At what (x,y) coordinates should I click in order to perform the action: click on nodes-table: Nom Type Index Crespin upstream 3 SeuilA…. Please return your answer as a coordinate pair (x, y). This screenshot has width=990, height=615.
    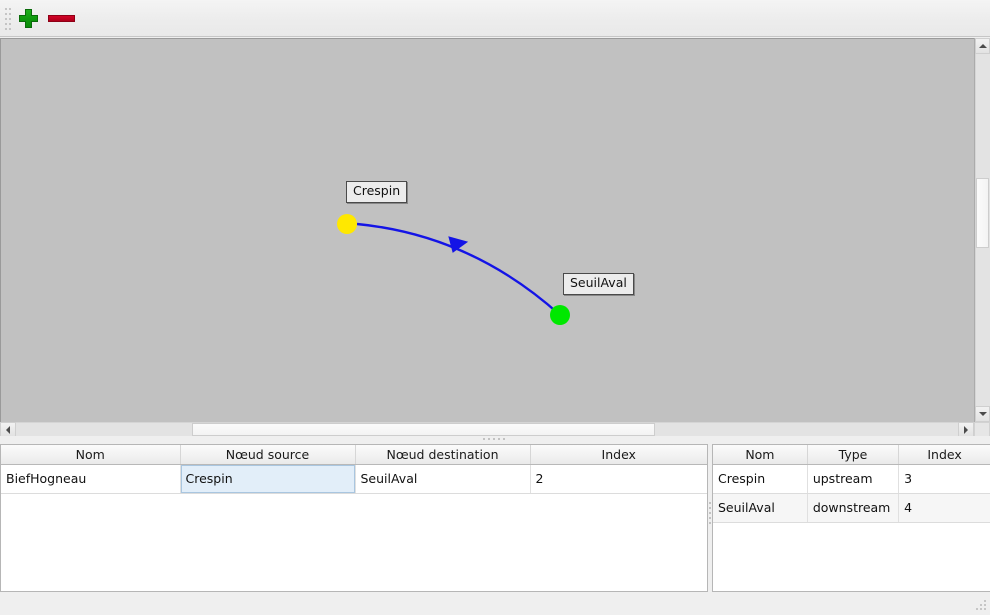
    Looking at the image, I should click on (851, 484).